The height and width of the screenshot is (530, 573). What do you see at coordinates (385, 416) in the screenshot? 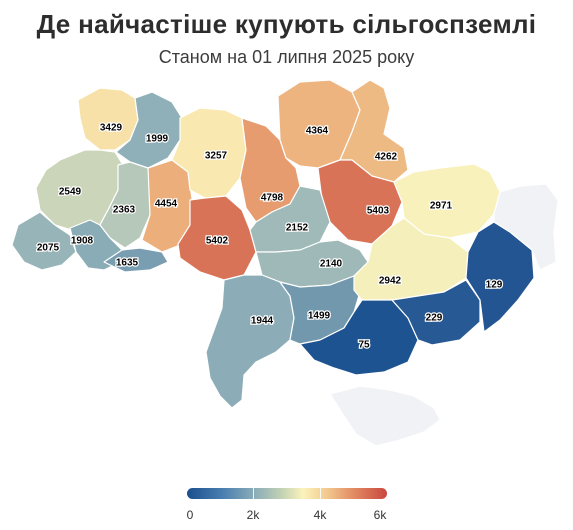
I see `region-crimea` at bounding box center [385, 416].